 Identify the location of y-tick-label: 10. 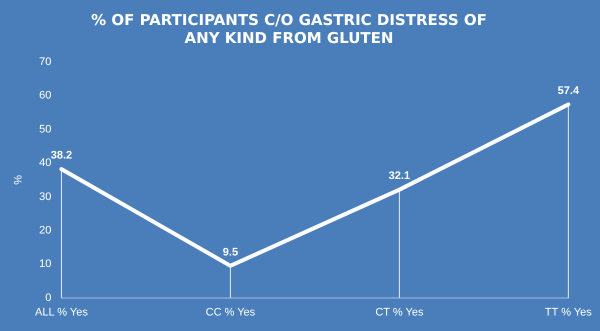
(45, 264).